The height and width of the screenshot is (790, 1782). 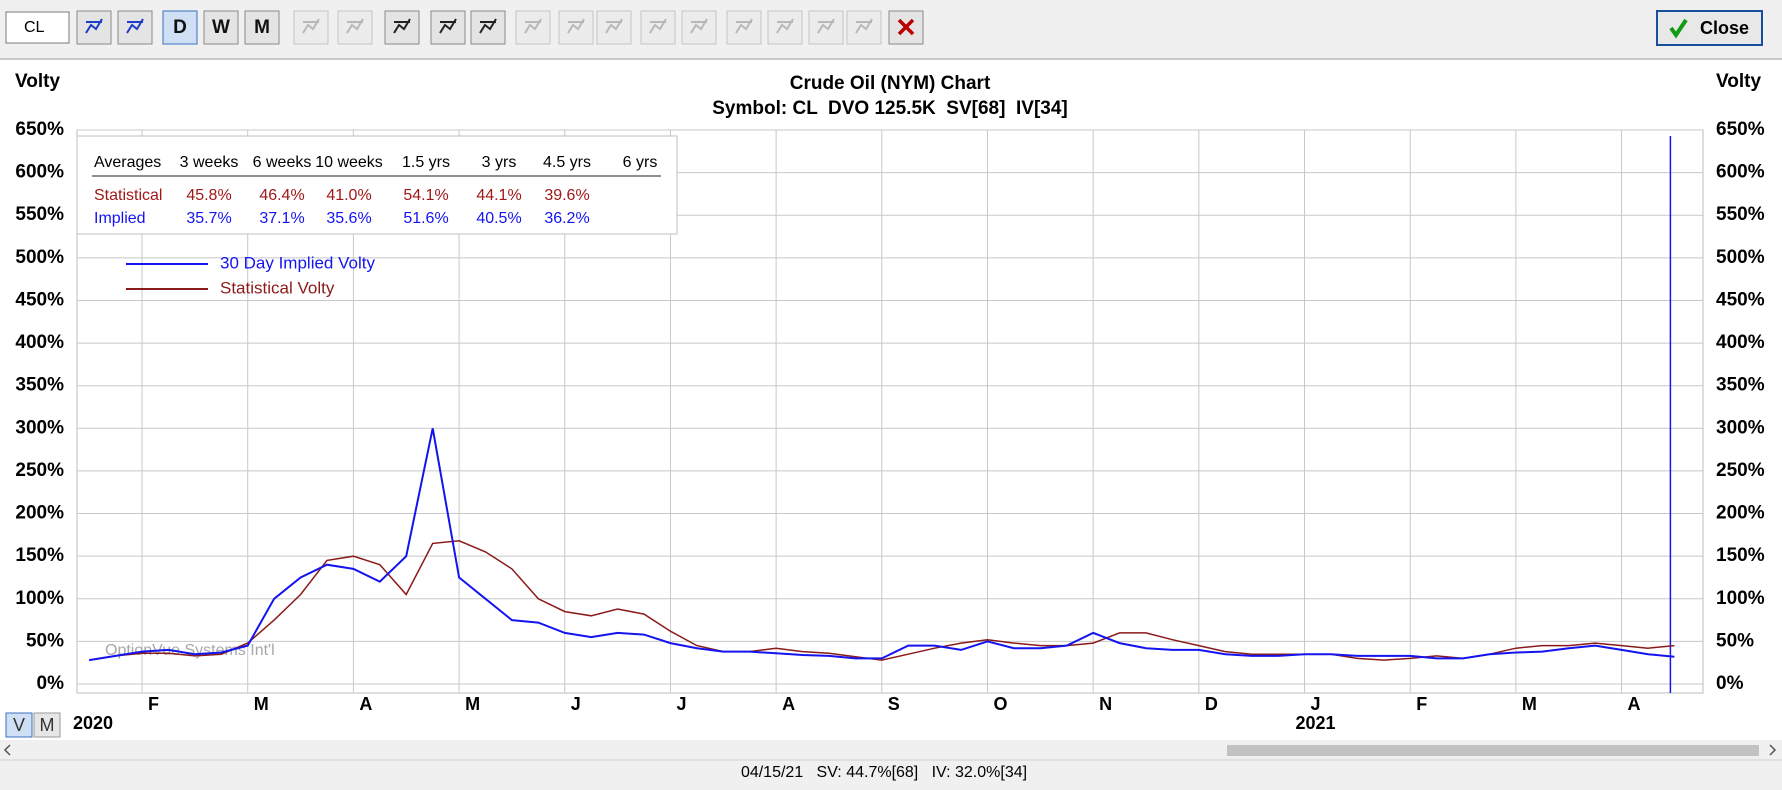 What do you see at coordinates (425, 195) in the screenshot?
I see `averages-value: 54.1%` at bounding box center [425, 195].